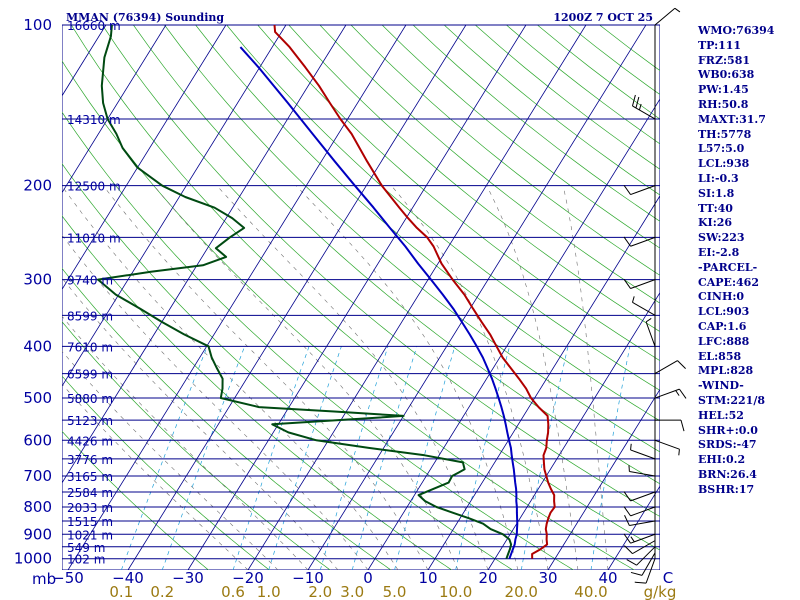  Describe the element at coordinates (427, 578) in the screenshot. I see `temperature-tick-label: 10` at that location.